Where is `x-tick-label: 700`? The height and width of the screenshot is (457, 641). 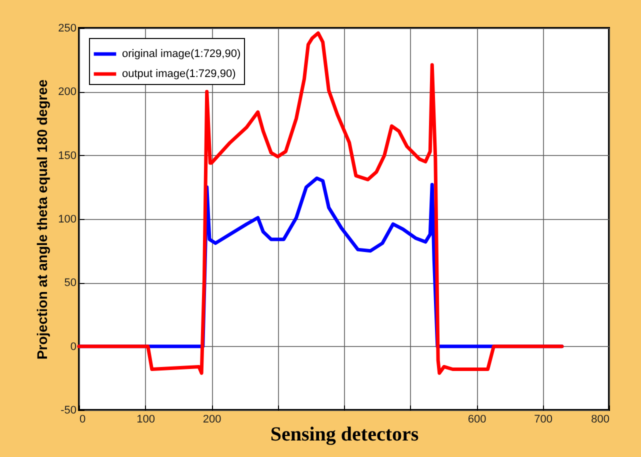 x-tick-label: 700 is located at coordinates (543, 420).